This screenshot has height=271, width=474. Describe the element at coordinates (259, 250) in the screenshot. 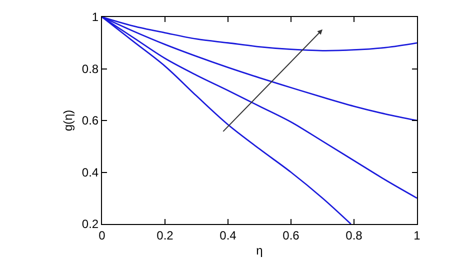

I see `x-axis-title: η` at that location.